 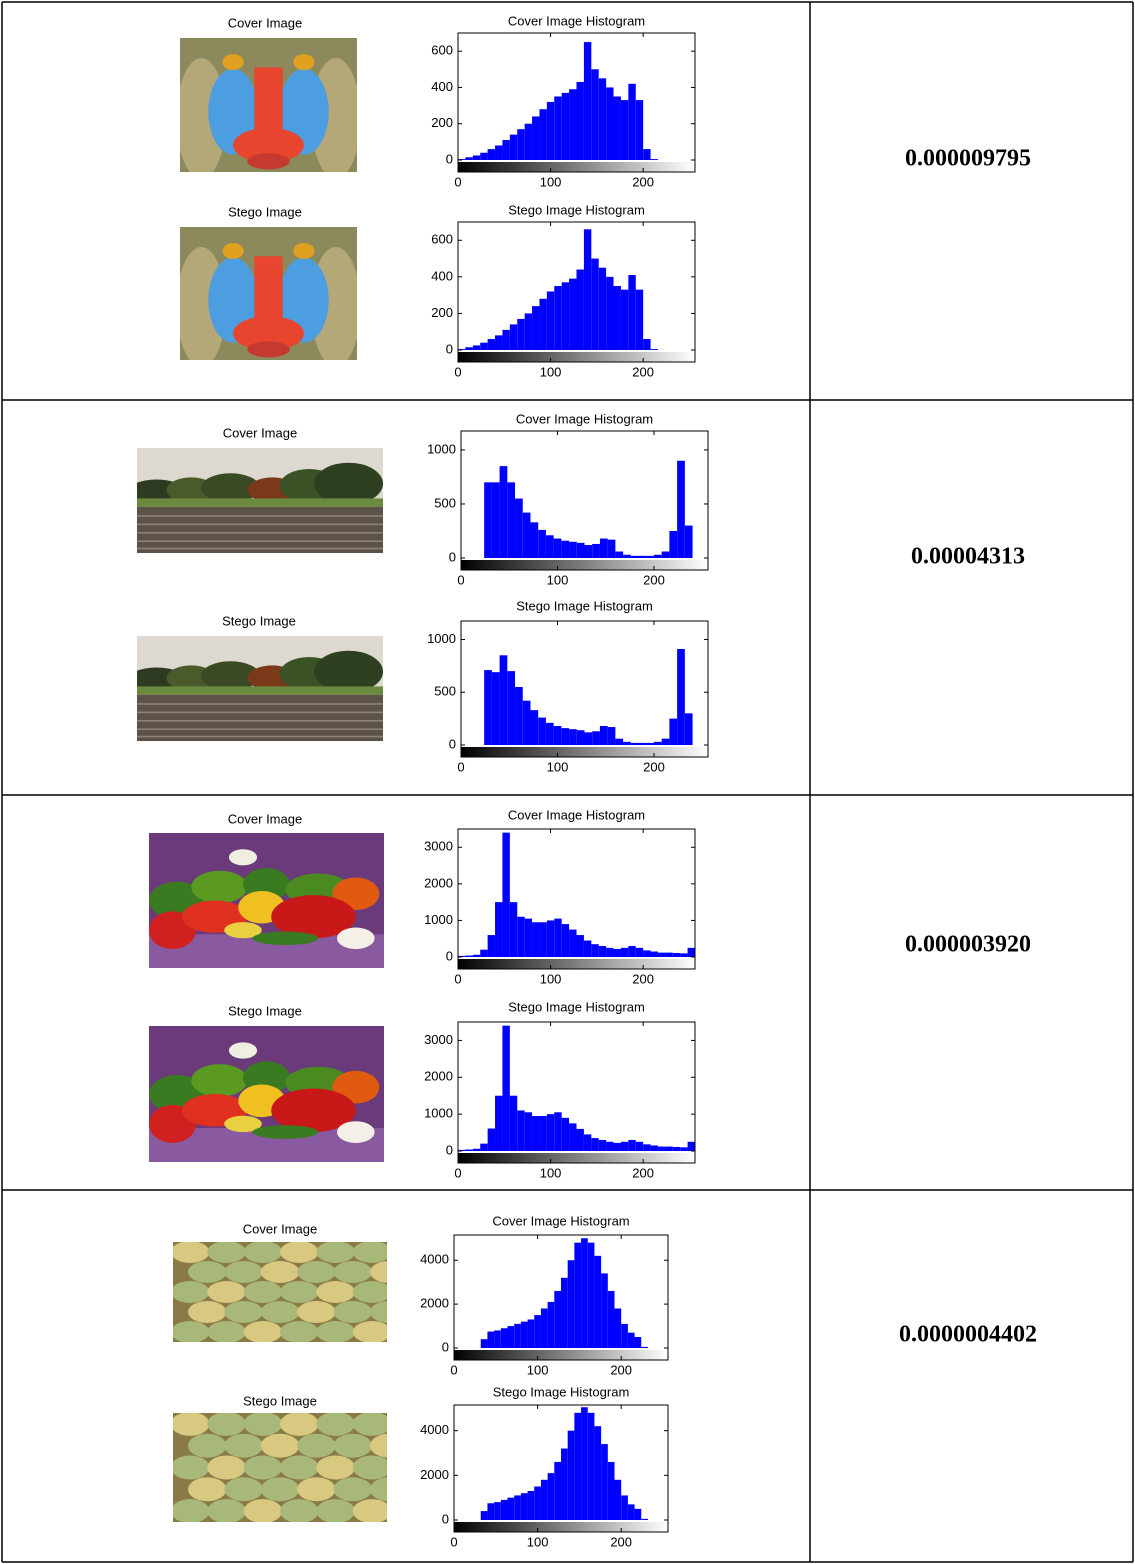 What do you see at coordinates (434, 1259) in the screenshot?
I see `y-tick-label: 4000` at bounding box center [434, 1259].